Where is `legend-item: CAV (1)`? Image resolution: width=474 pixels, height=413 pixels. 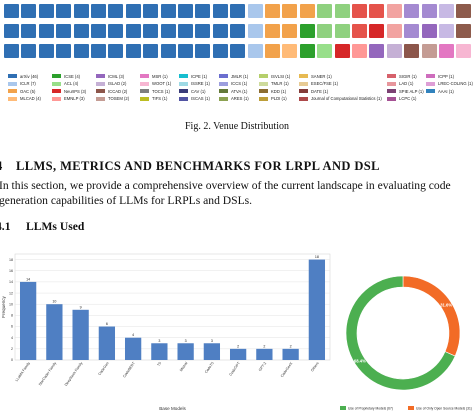 legend-item: CAV (1) is located at coordinates (192, 91).